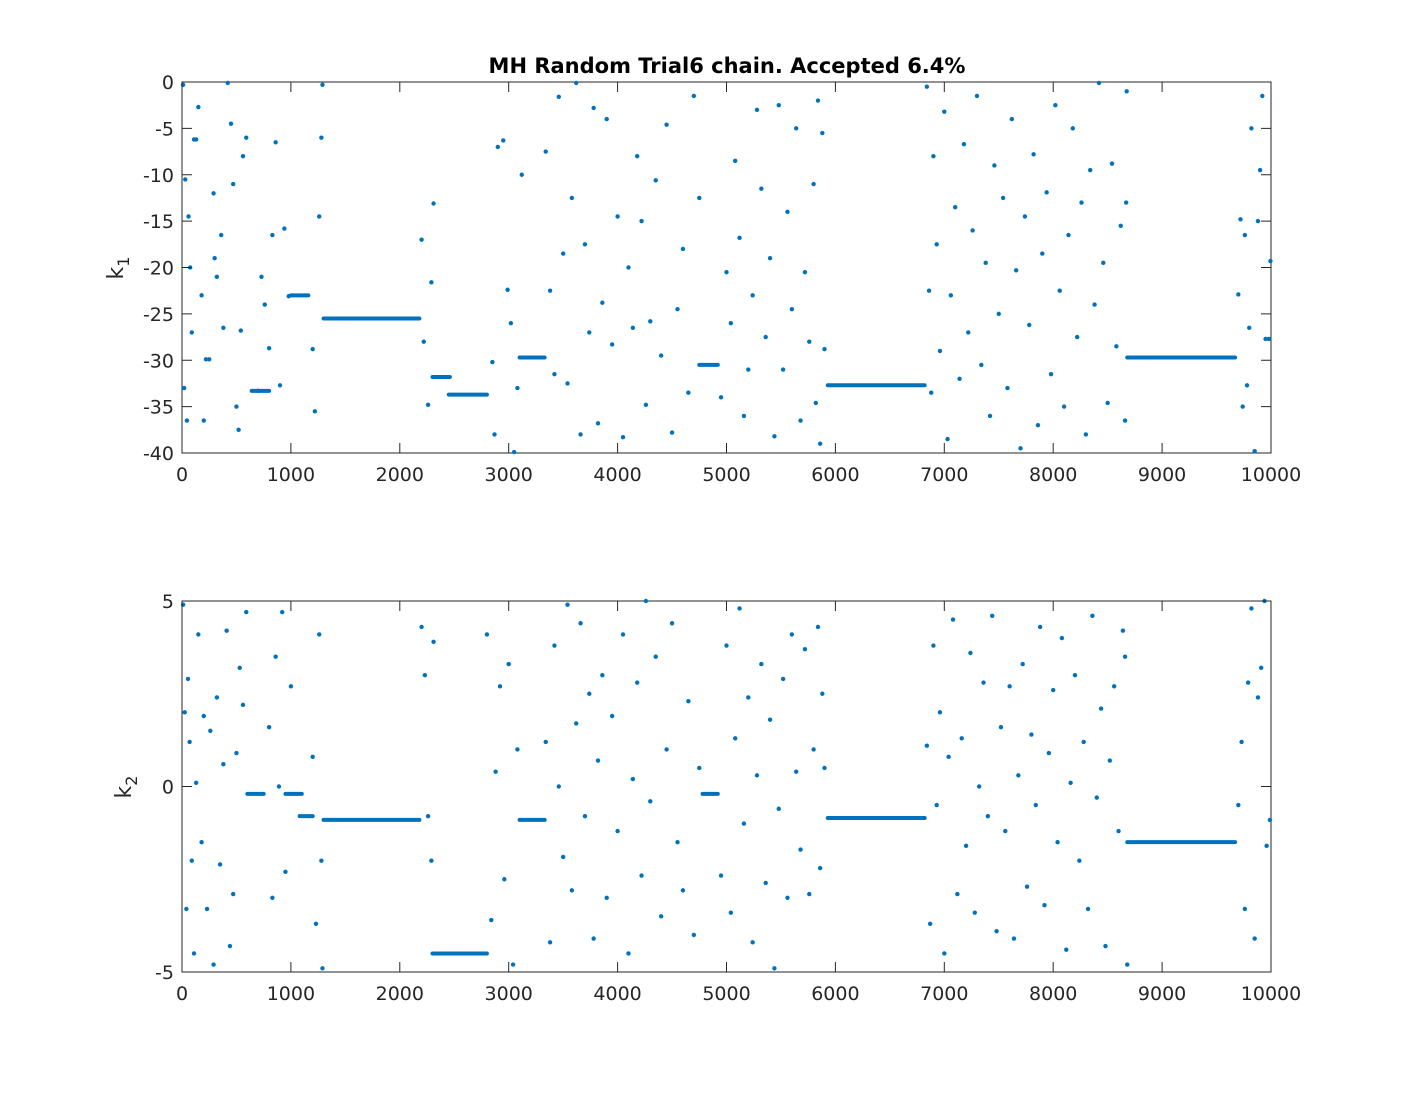 This screenshot has height=1094, width=1406. Describe the element at coordinates (116, 272) in the screenshot. I see `k1-y-axis-label-main: k` at that location.